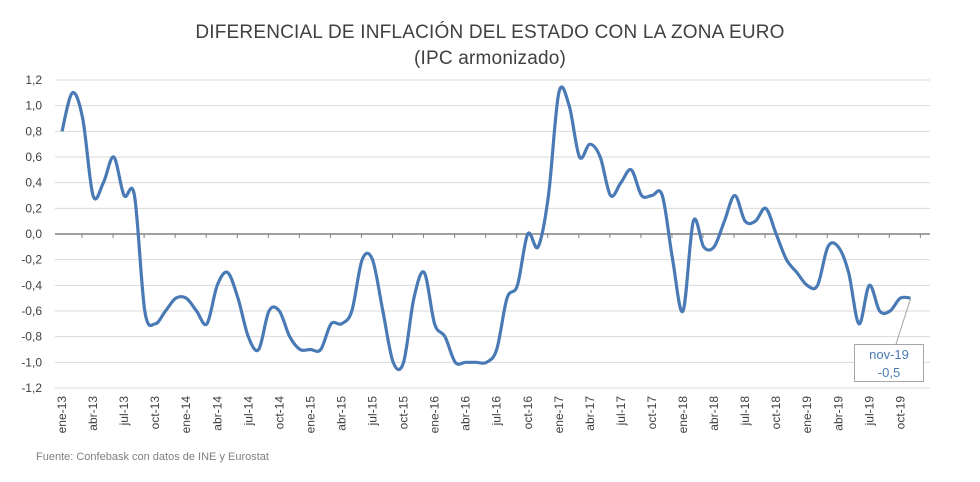 The width and height of the screenshot is (980, 482). Describe the element at coordinates (279, 413) in the screenshot. I see `x-tick-label: oct-14` at that location.